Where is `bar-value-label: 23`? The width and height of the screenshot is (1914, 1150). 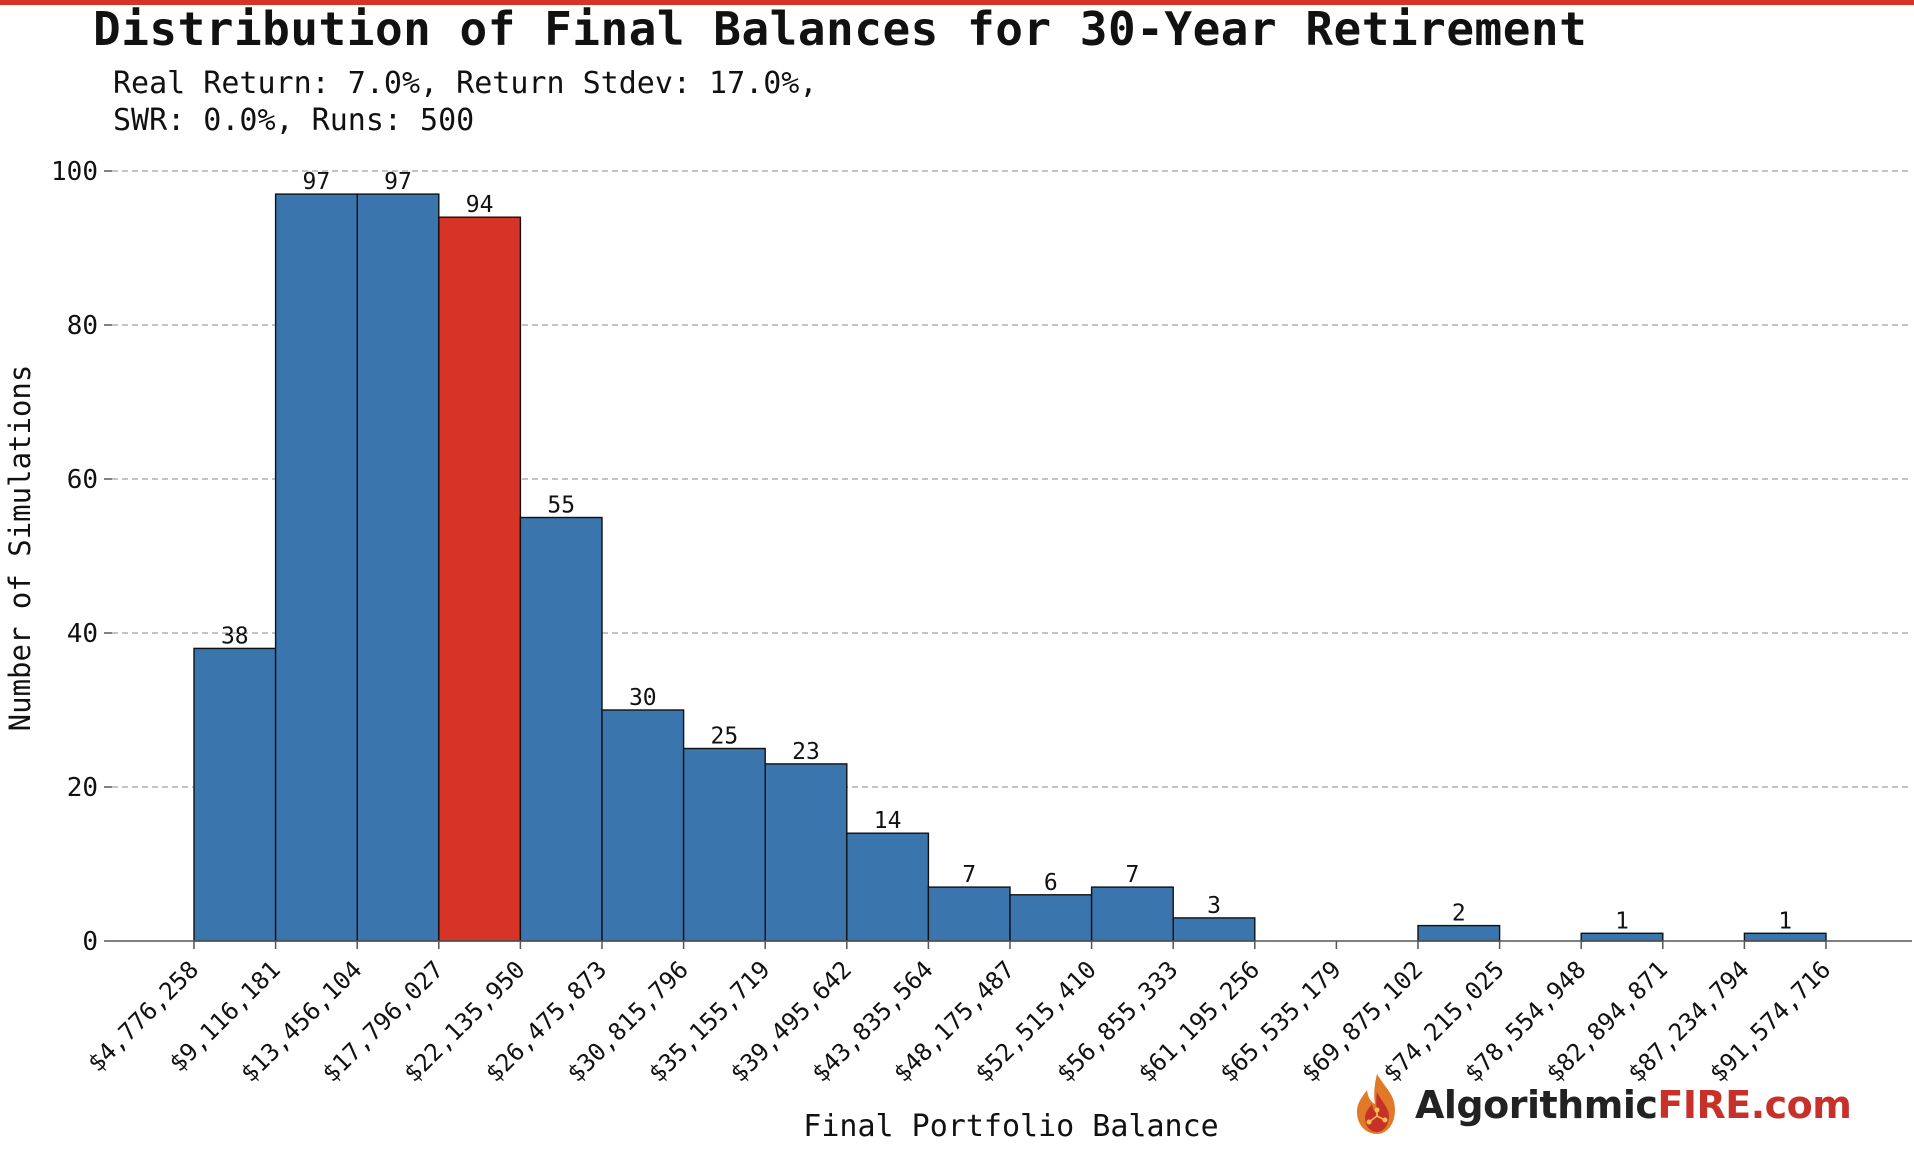 bar-value-label: 23 is located at coordinates (806, 752).